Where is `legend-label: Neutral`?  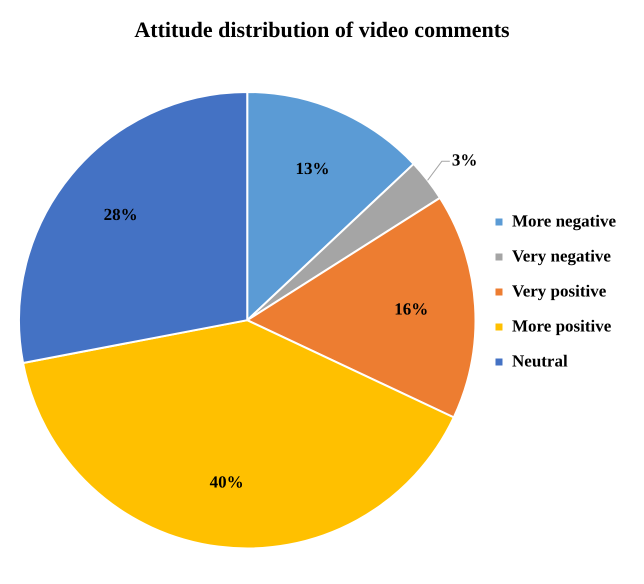 legend-label: Neutral is located at coordinates (540, 360).